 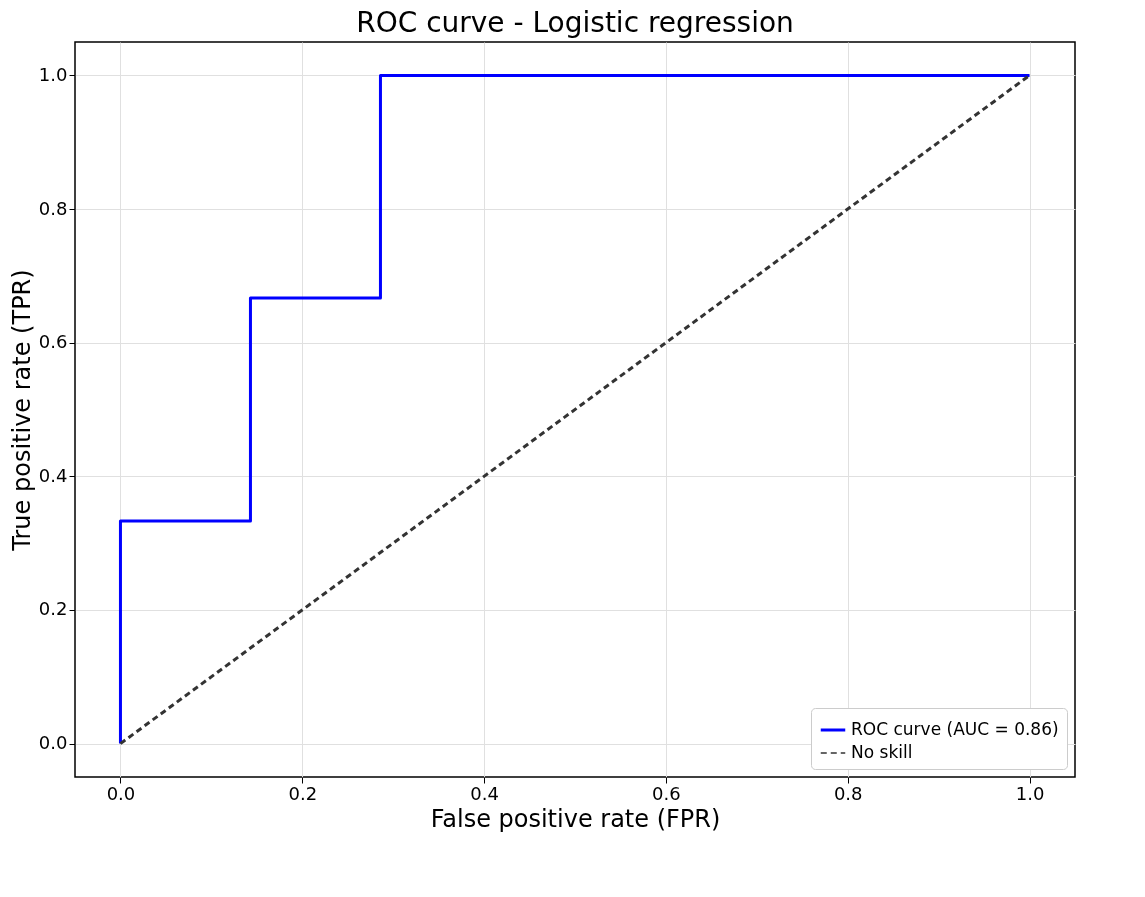 What do you see at coordinates (53, 743) in the screenshot?
I see `y-tick-label: 0.0` at bounding box center [53, 743].